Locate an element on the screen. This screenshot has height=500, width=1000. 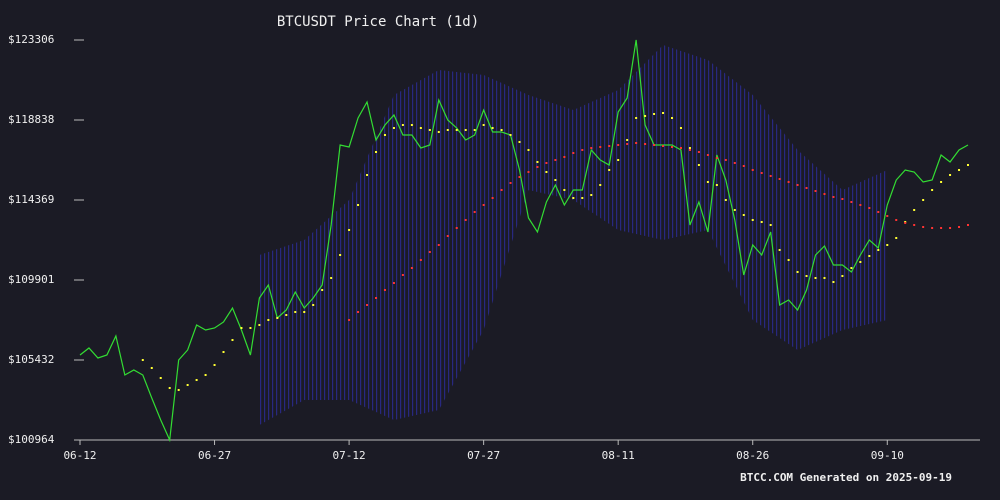
x-tick-label: 07-12 is located at coordinates (349, 455).